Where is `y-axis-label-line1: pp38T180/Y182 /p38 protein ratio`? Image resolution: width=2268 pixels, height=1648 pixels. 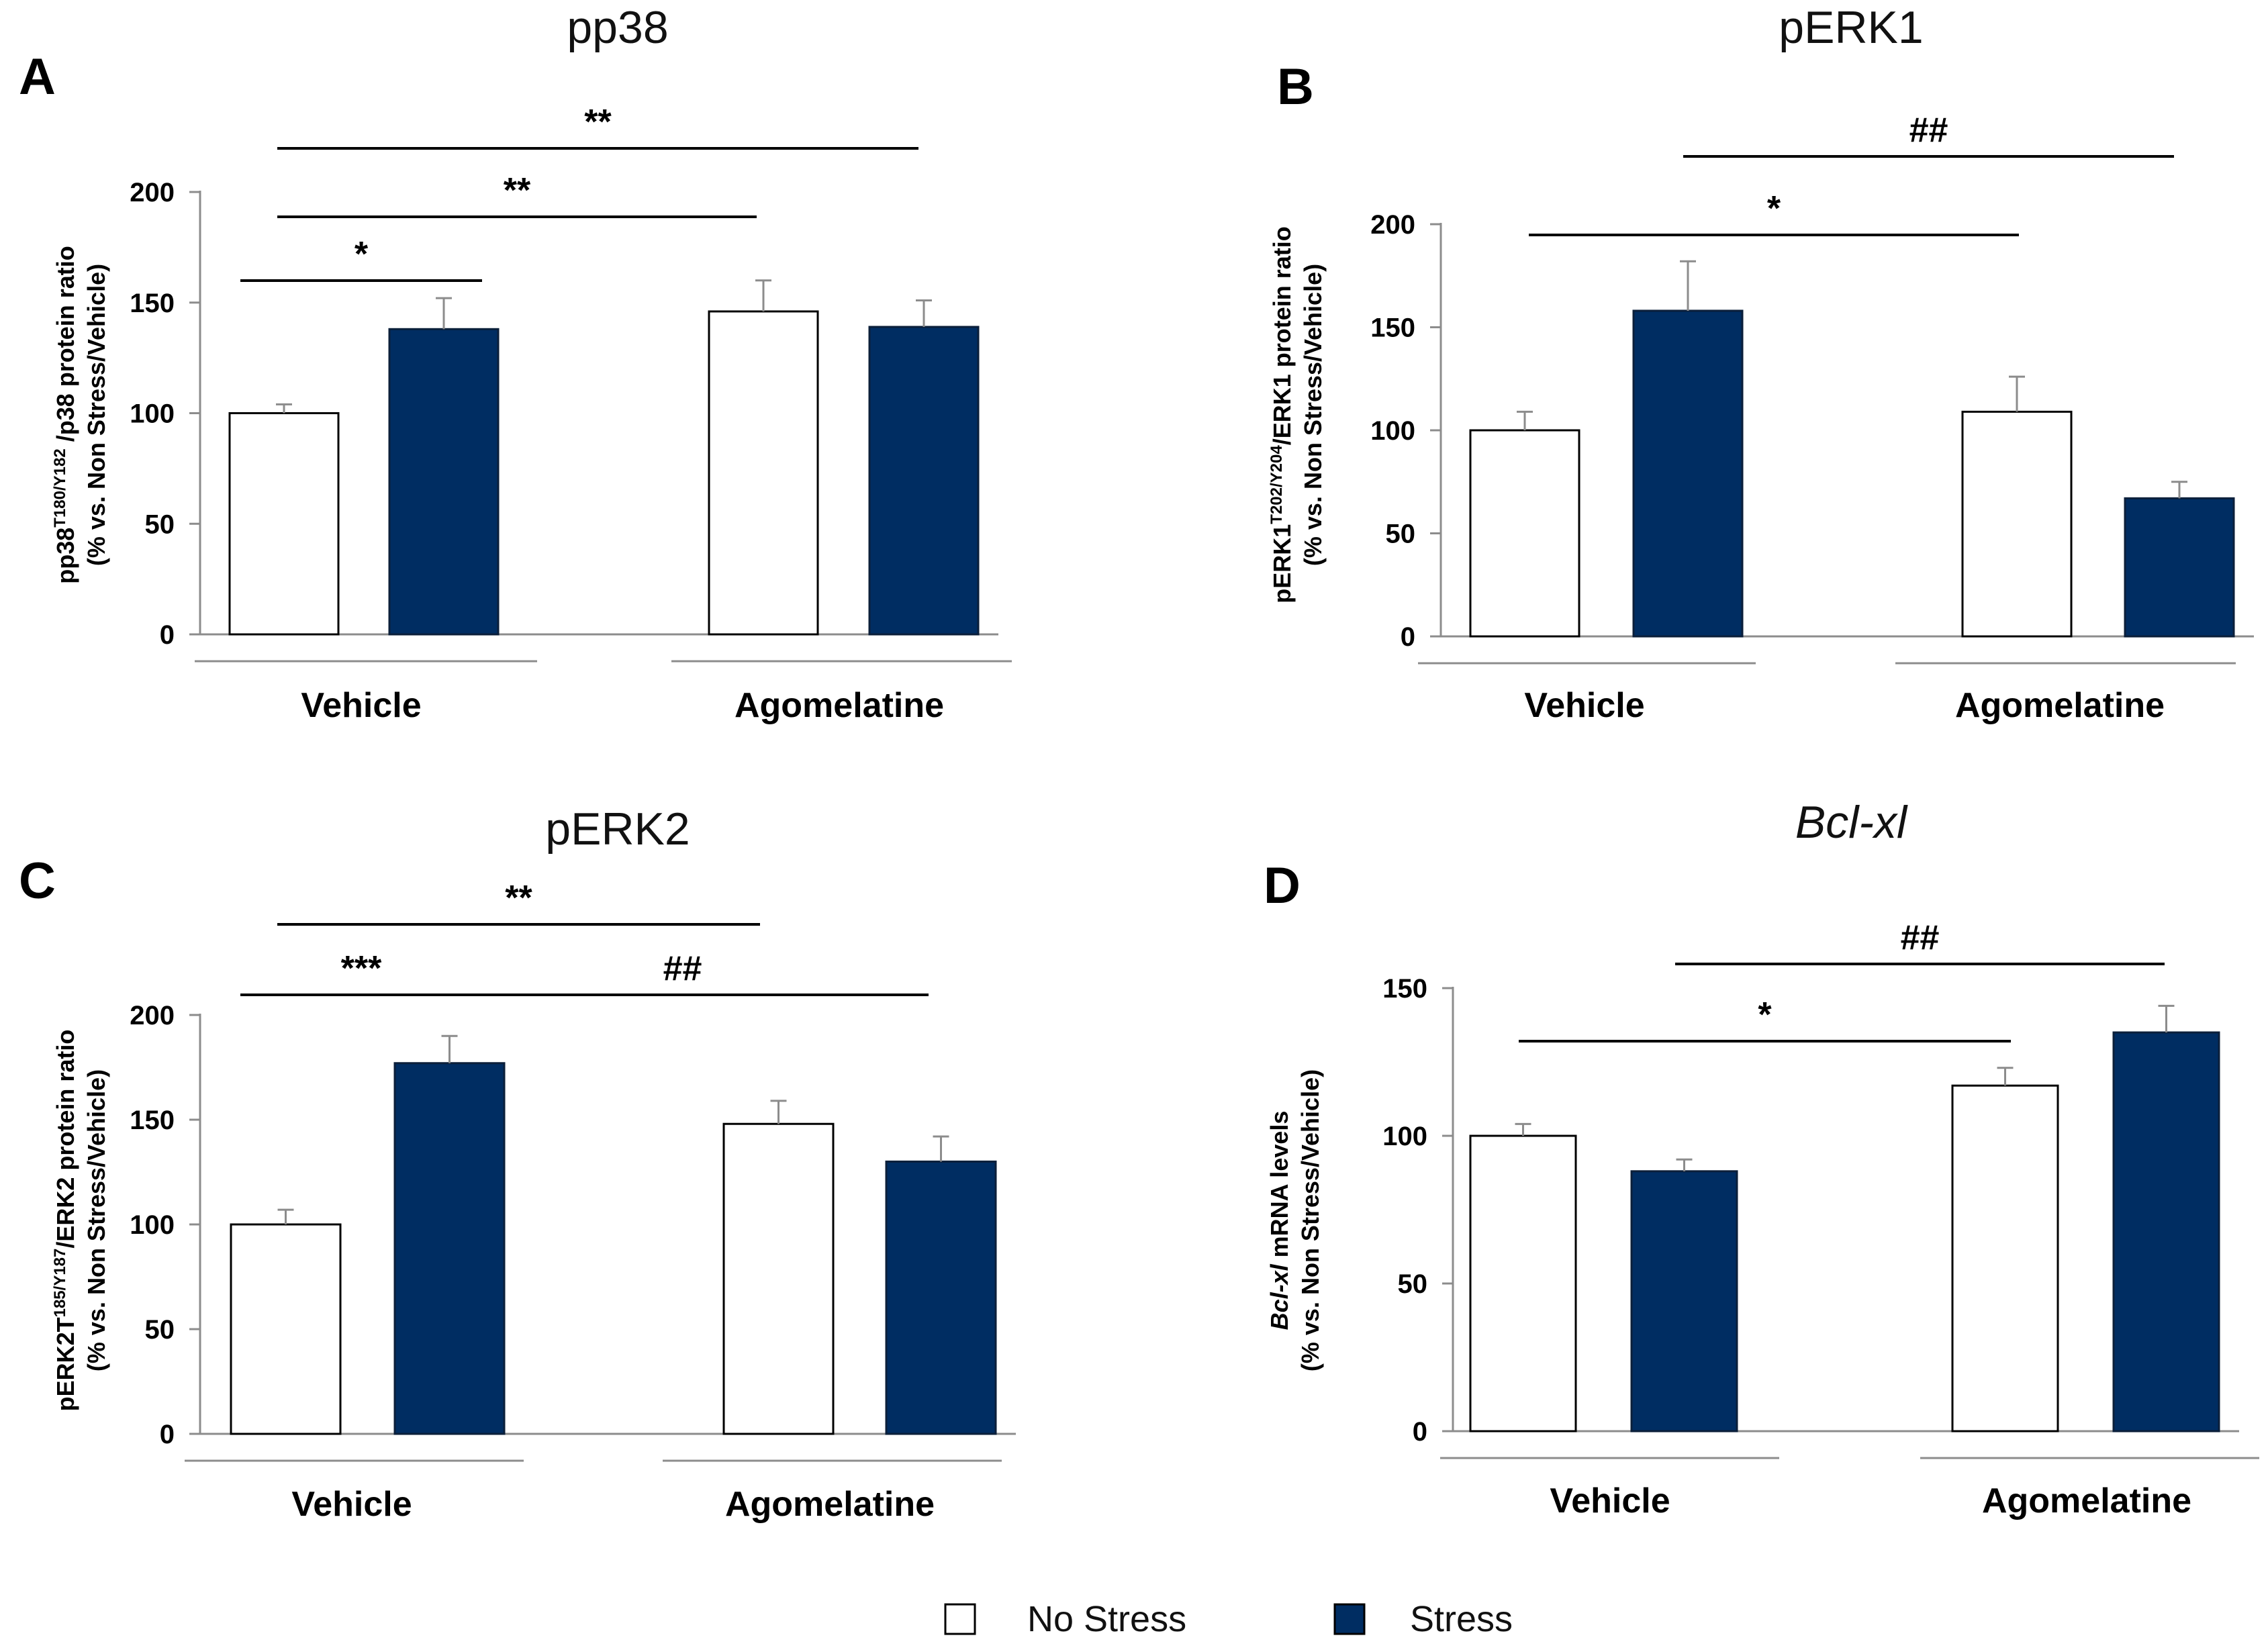 y-axis-label-line1: pp38T180/Y182 /p38 protein ratio is located at coordinates (65, 415).